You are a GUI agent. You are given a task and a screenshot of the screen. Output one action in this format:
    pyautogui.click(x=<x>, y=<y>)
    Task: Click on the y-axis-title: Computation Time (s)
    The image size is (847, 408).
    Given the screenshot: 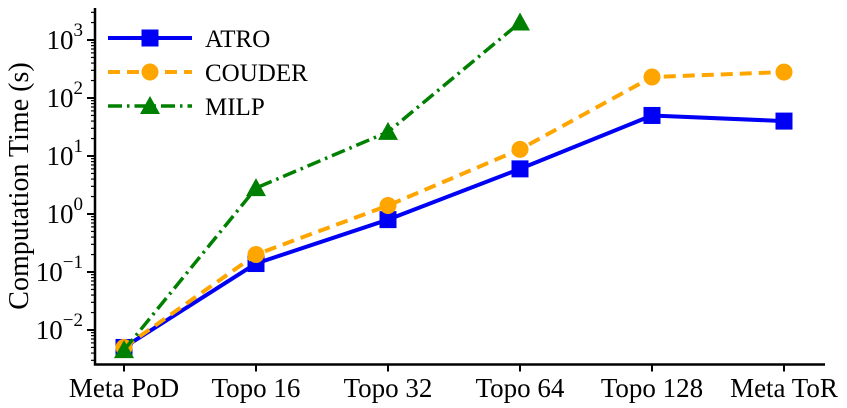 What is the action you would take?
    pyautogui.click(x=19, y=185)
    